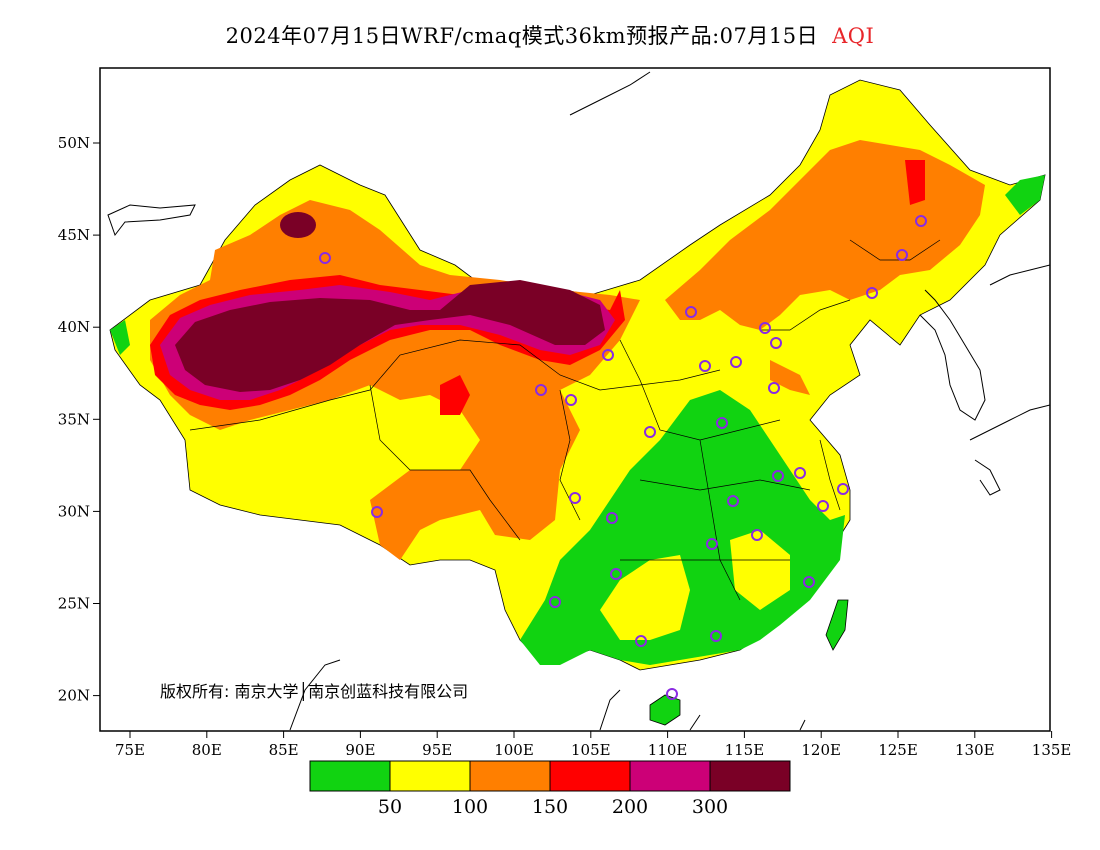 The height and width of the screenshot is (850, 1100). Describe the element at coordinates (591, 750) in the screenshot. I see `x-tick-label: 105E` at that location.